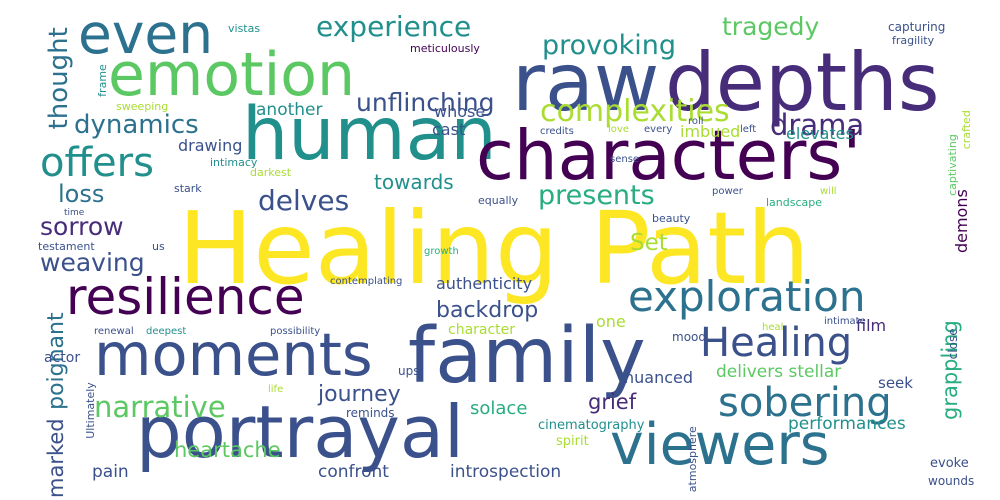 This screenshot has height=500, width=1000. What do you see at coordinates (110, 472) in the screenshot?
I see `word-pain: pain` at bounding box center [110, 472].